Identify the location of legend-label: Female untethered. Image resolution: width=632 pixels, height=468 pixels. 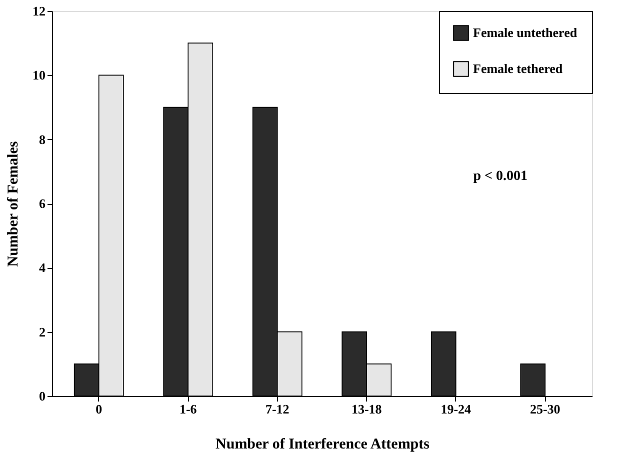
(525, 32).